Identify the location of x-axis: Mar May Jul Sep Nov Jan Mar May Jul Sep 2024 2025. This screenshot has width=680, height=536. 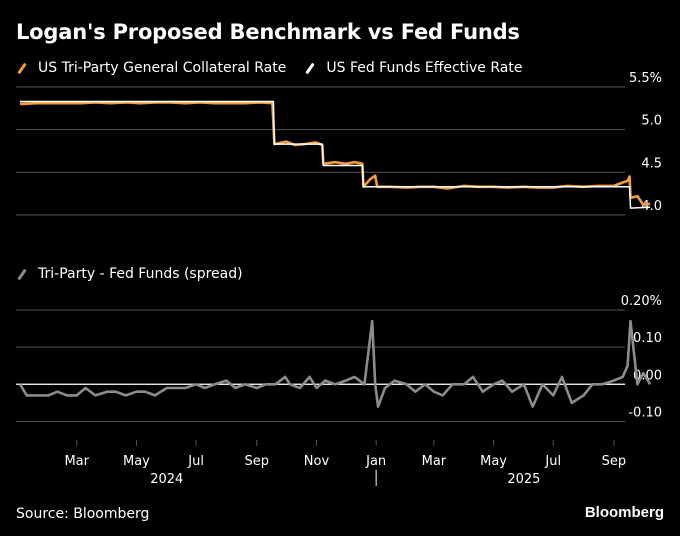
(345, 463).